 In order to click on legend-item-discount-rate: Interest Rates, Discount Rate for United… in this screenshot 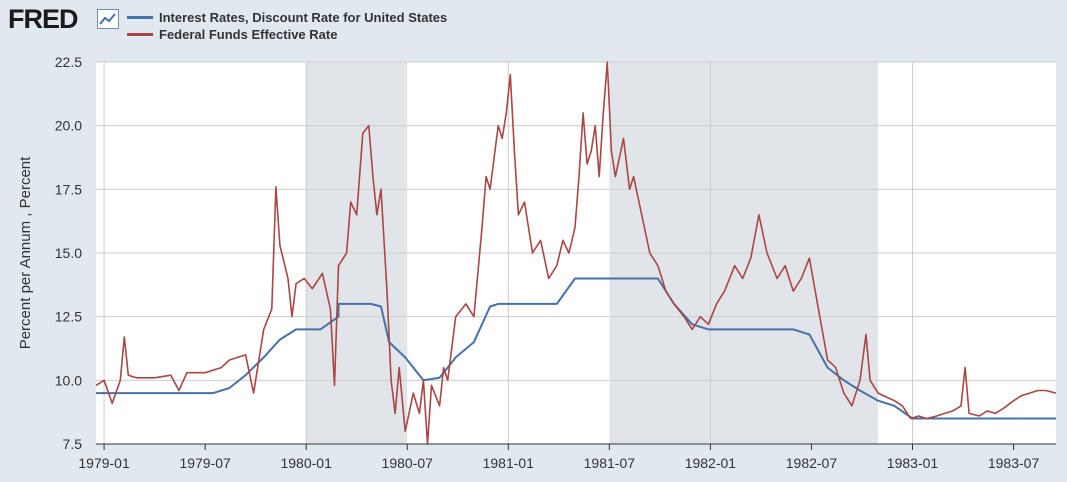, I will do `click(287, 17)`.